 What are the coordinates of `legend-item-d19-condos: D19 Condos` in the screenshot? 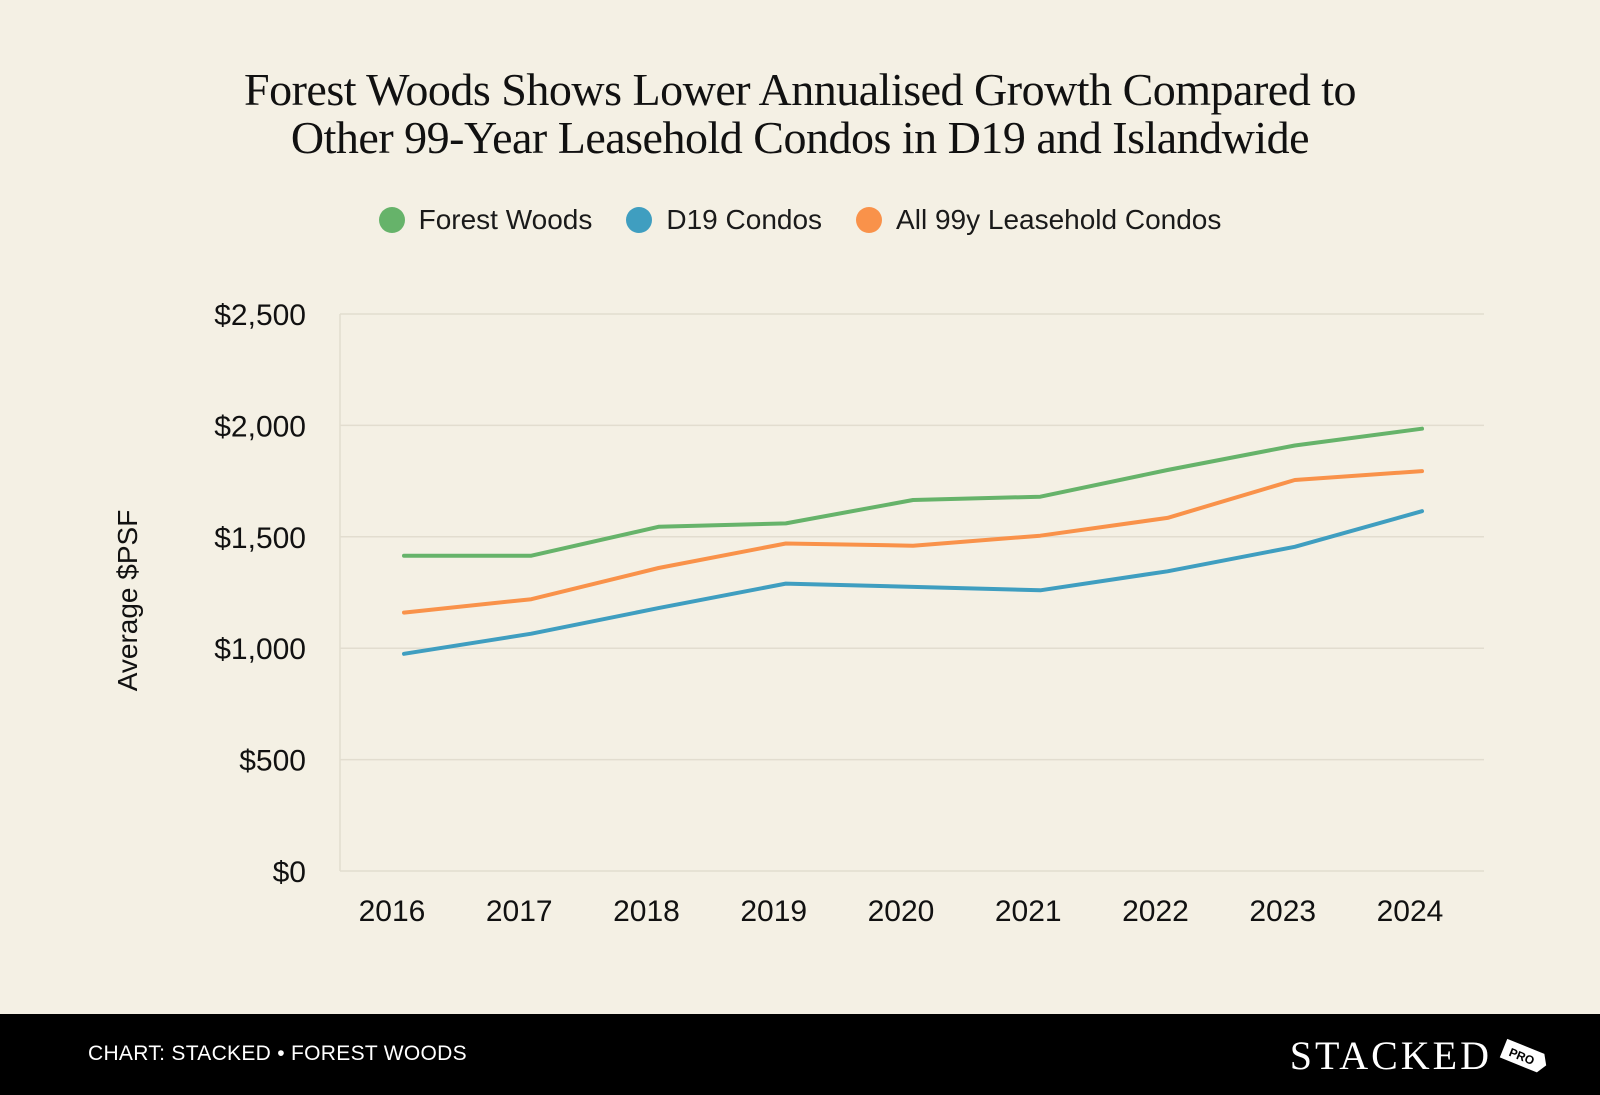 It's located at (724, 220).